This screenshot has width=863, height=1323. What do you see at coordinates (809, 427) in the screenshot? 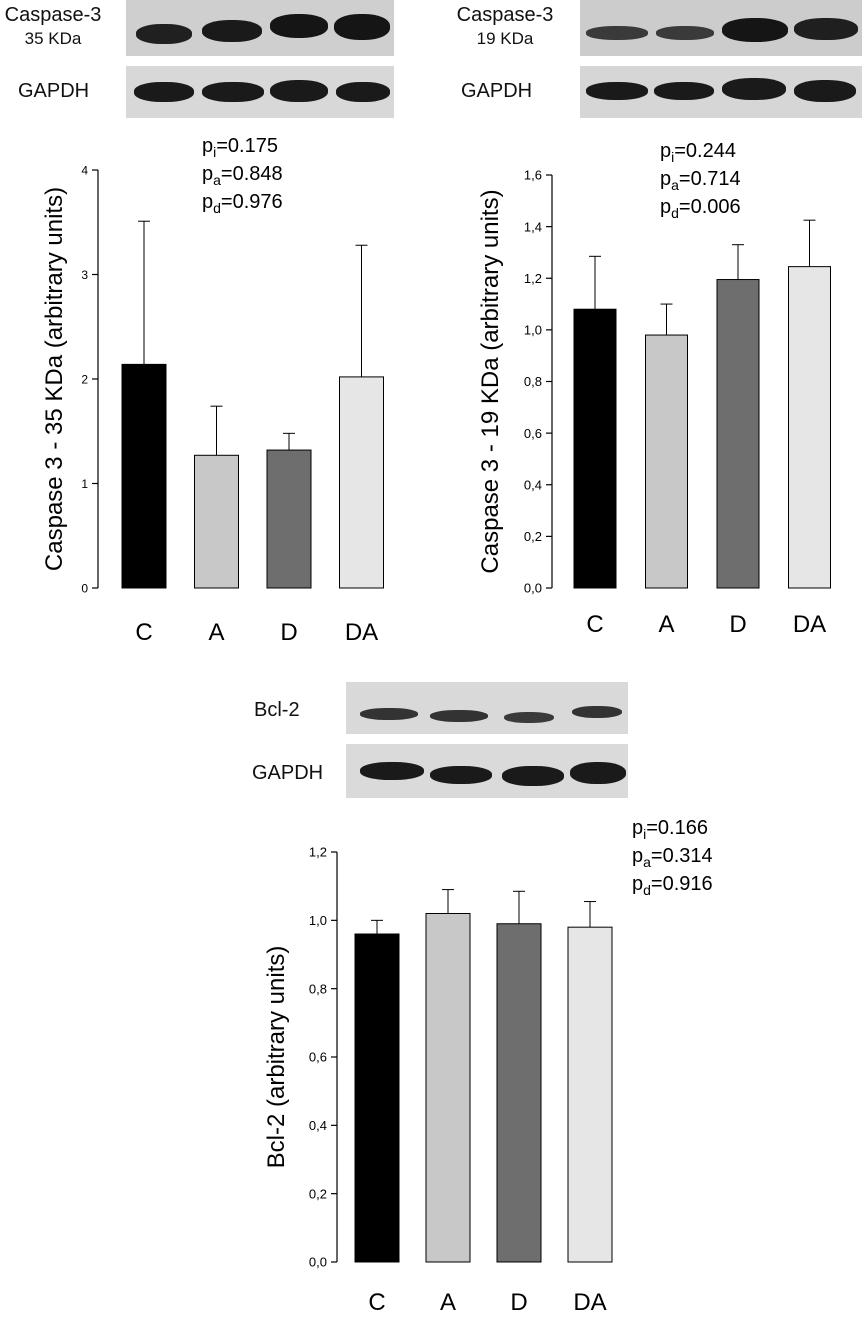
I see `casp19-bar-da` at bounding box center [809, 427].